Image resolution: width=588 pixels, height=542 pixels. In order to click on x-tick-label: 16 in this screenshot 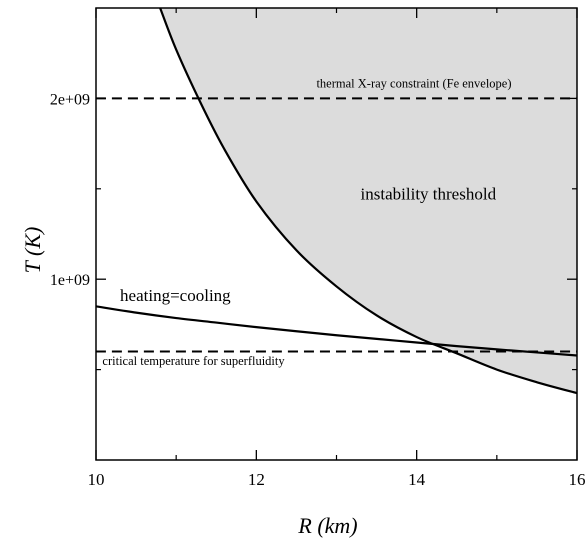, I will do `click(577, 479)`.